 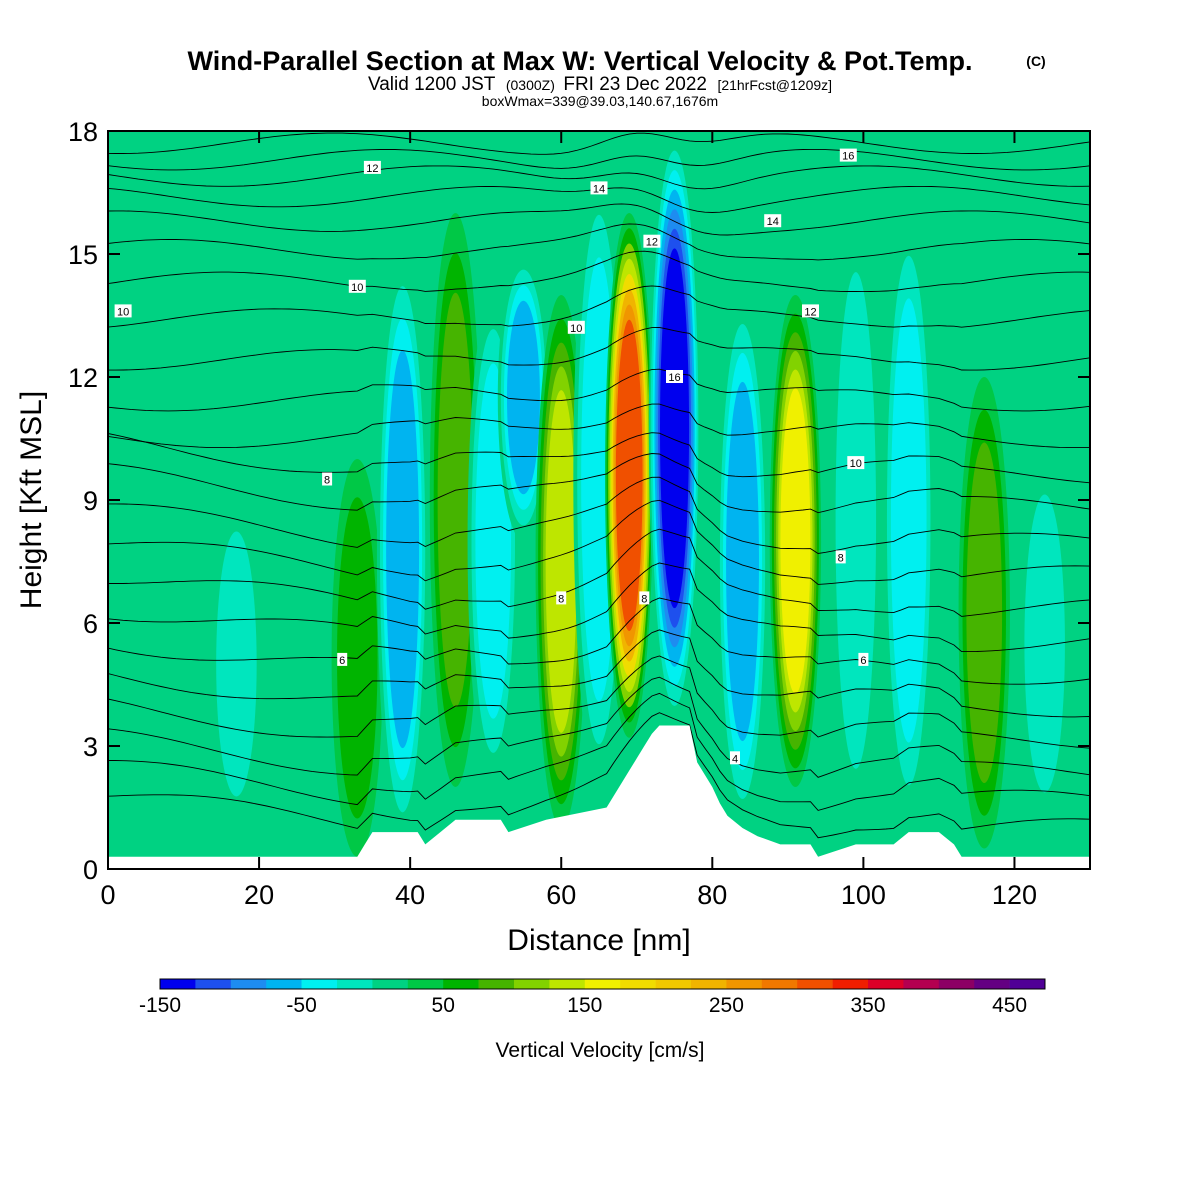 I want to click on y-tick-label: 12, so click(x=83, y=378).